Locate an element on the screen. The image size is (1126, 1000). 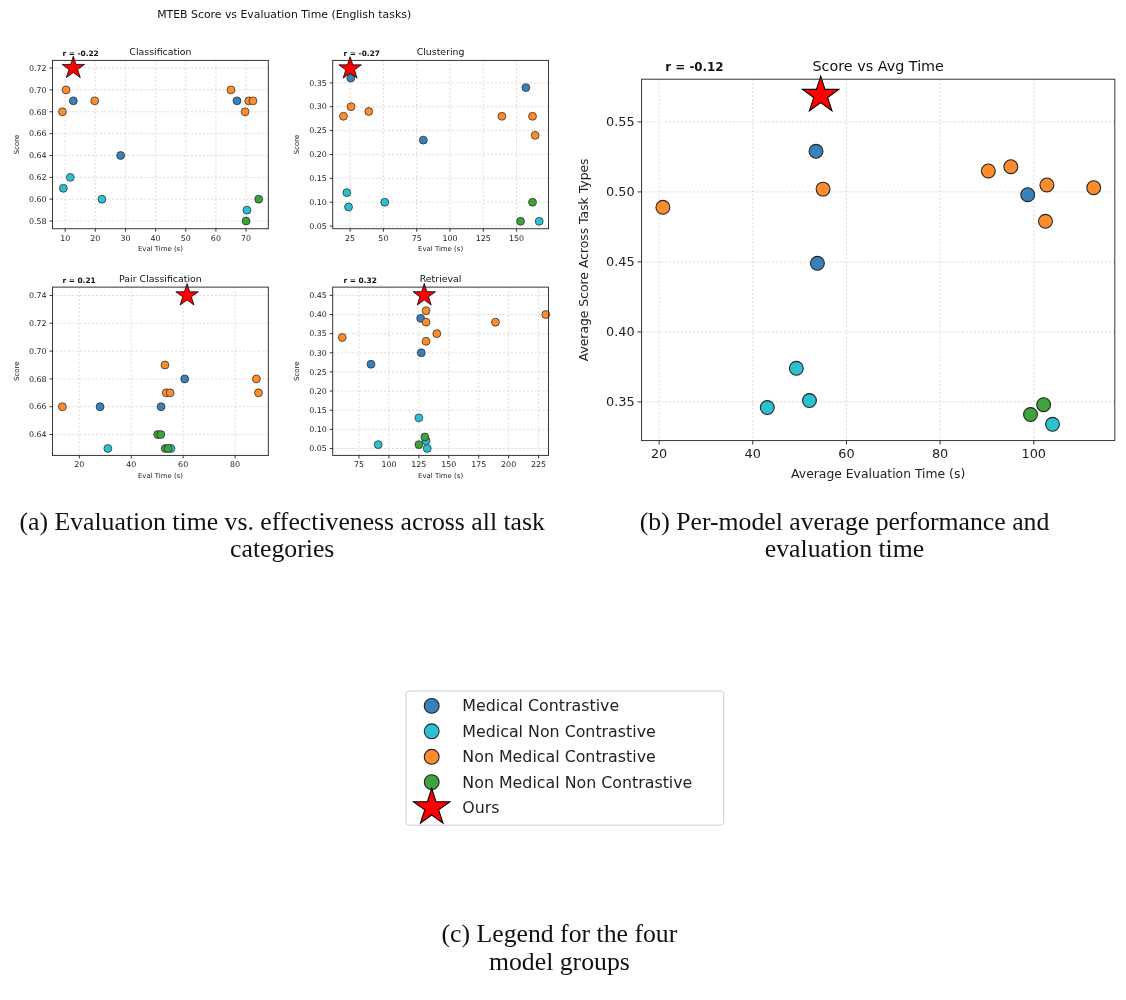
legend-label: Medical Contrastive is located at coordinates (541, 706).